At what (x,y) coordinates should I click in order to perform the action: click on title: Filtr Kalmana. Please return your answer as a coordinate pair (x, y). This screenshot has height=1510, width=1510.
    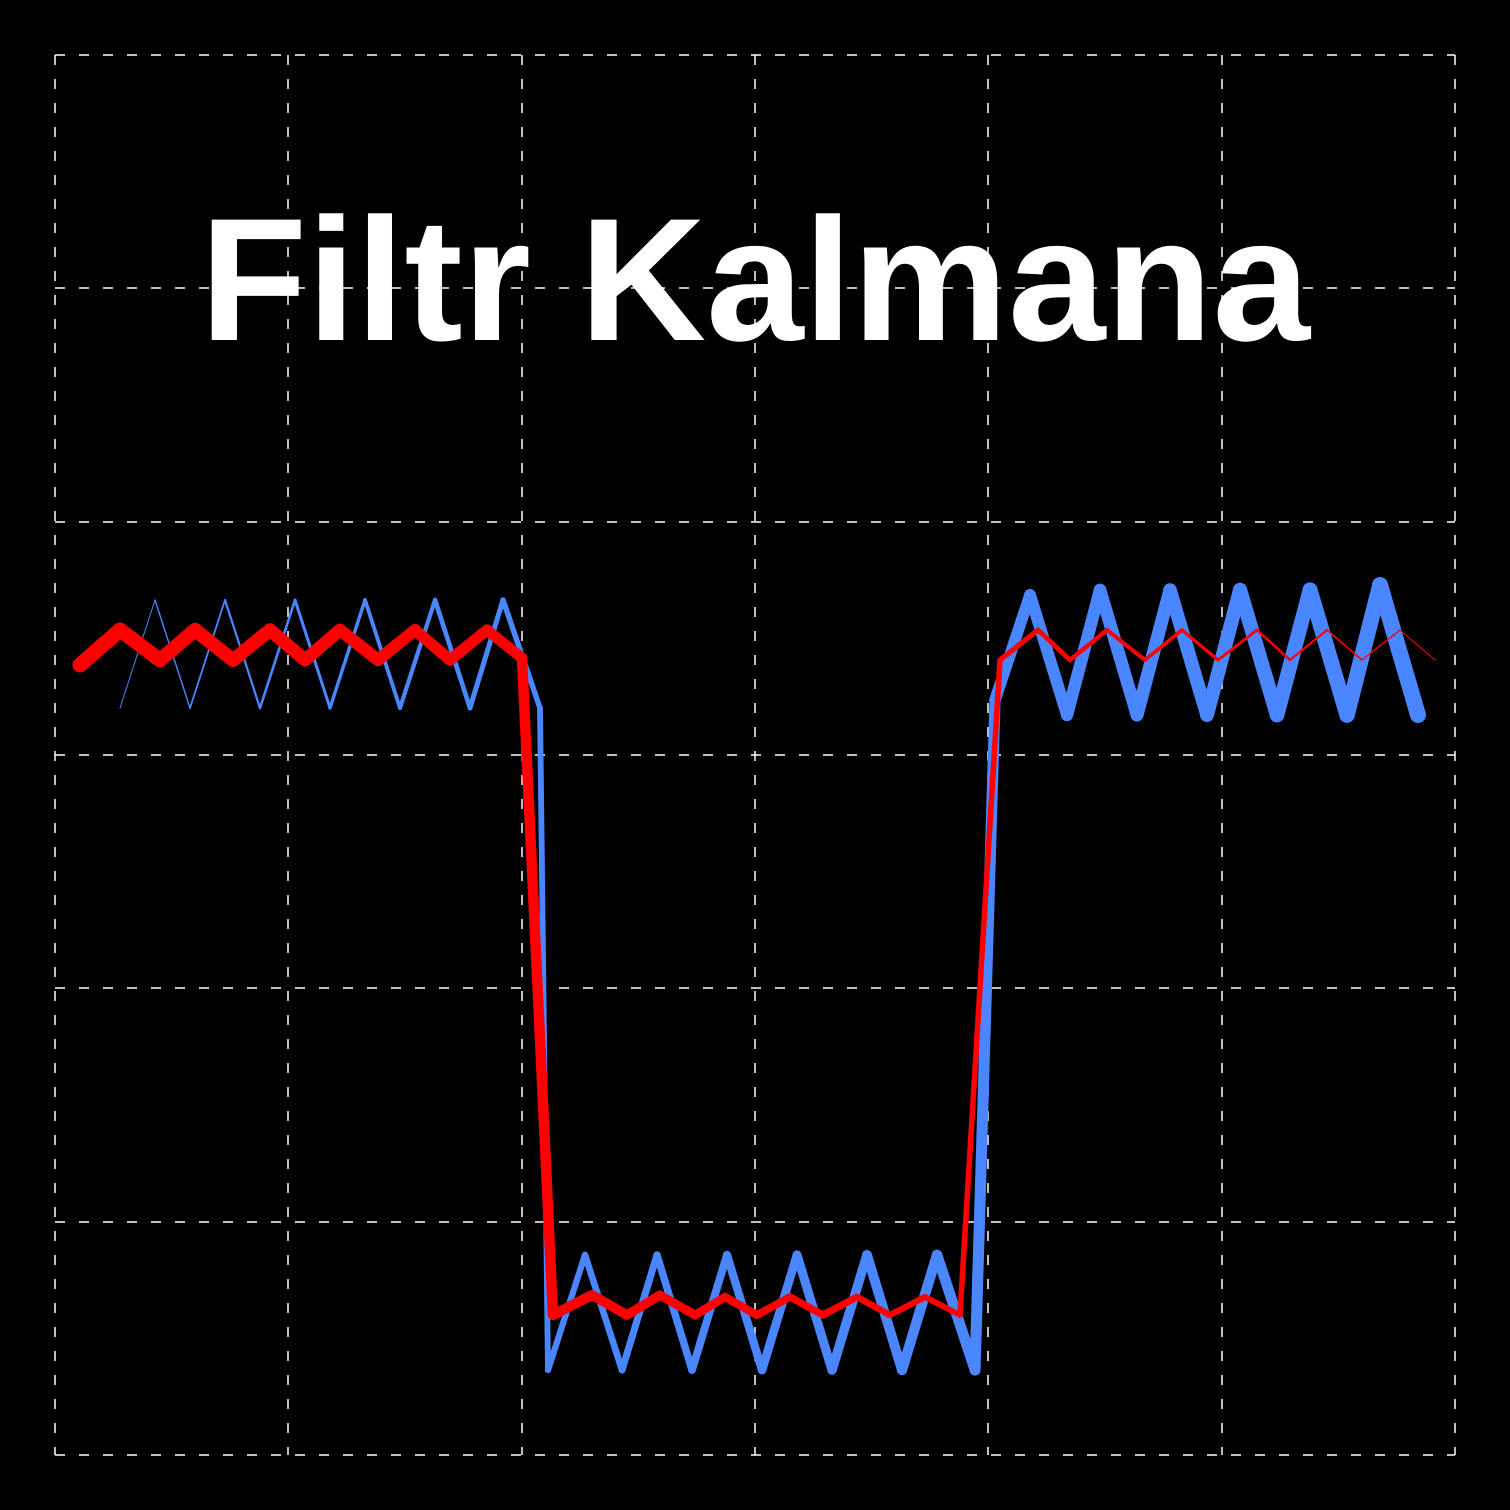
    Looking at the image, I should click on (756, 280).